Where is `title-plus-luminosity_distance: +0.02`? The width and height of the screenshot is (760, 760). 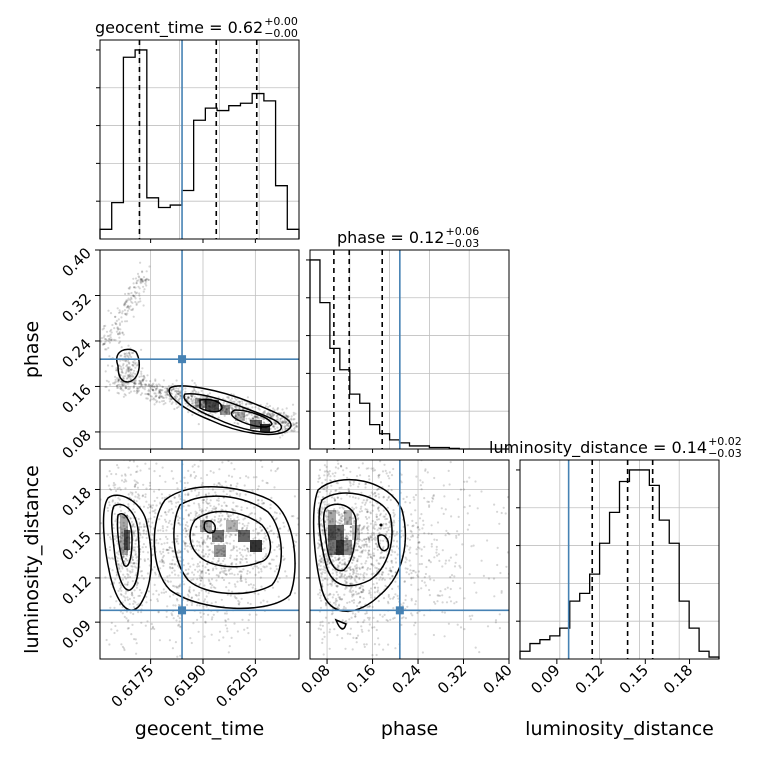
title-plus-luminosity_distance: +0.02 is located at coordinates (725, 441).